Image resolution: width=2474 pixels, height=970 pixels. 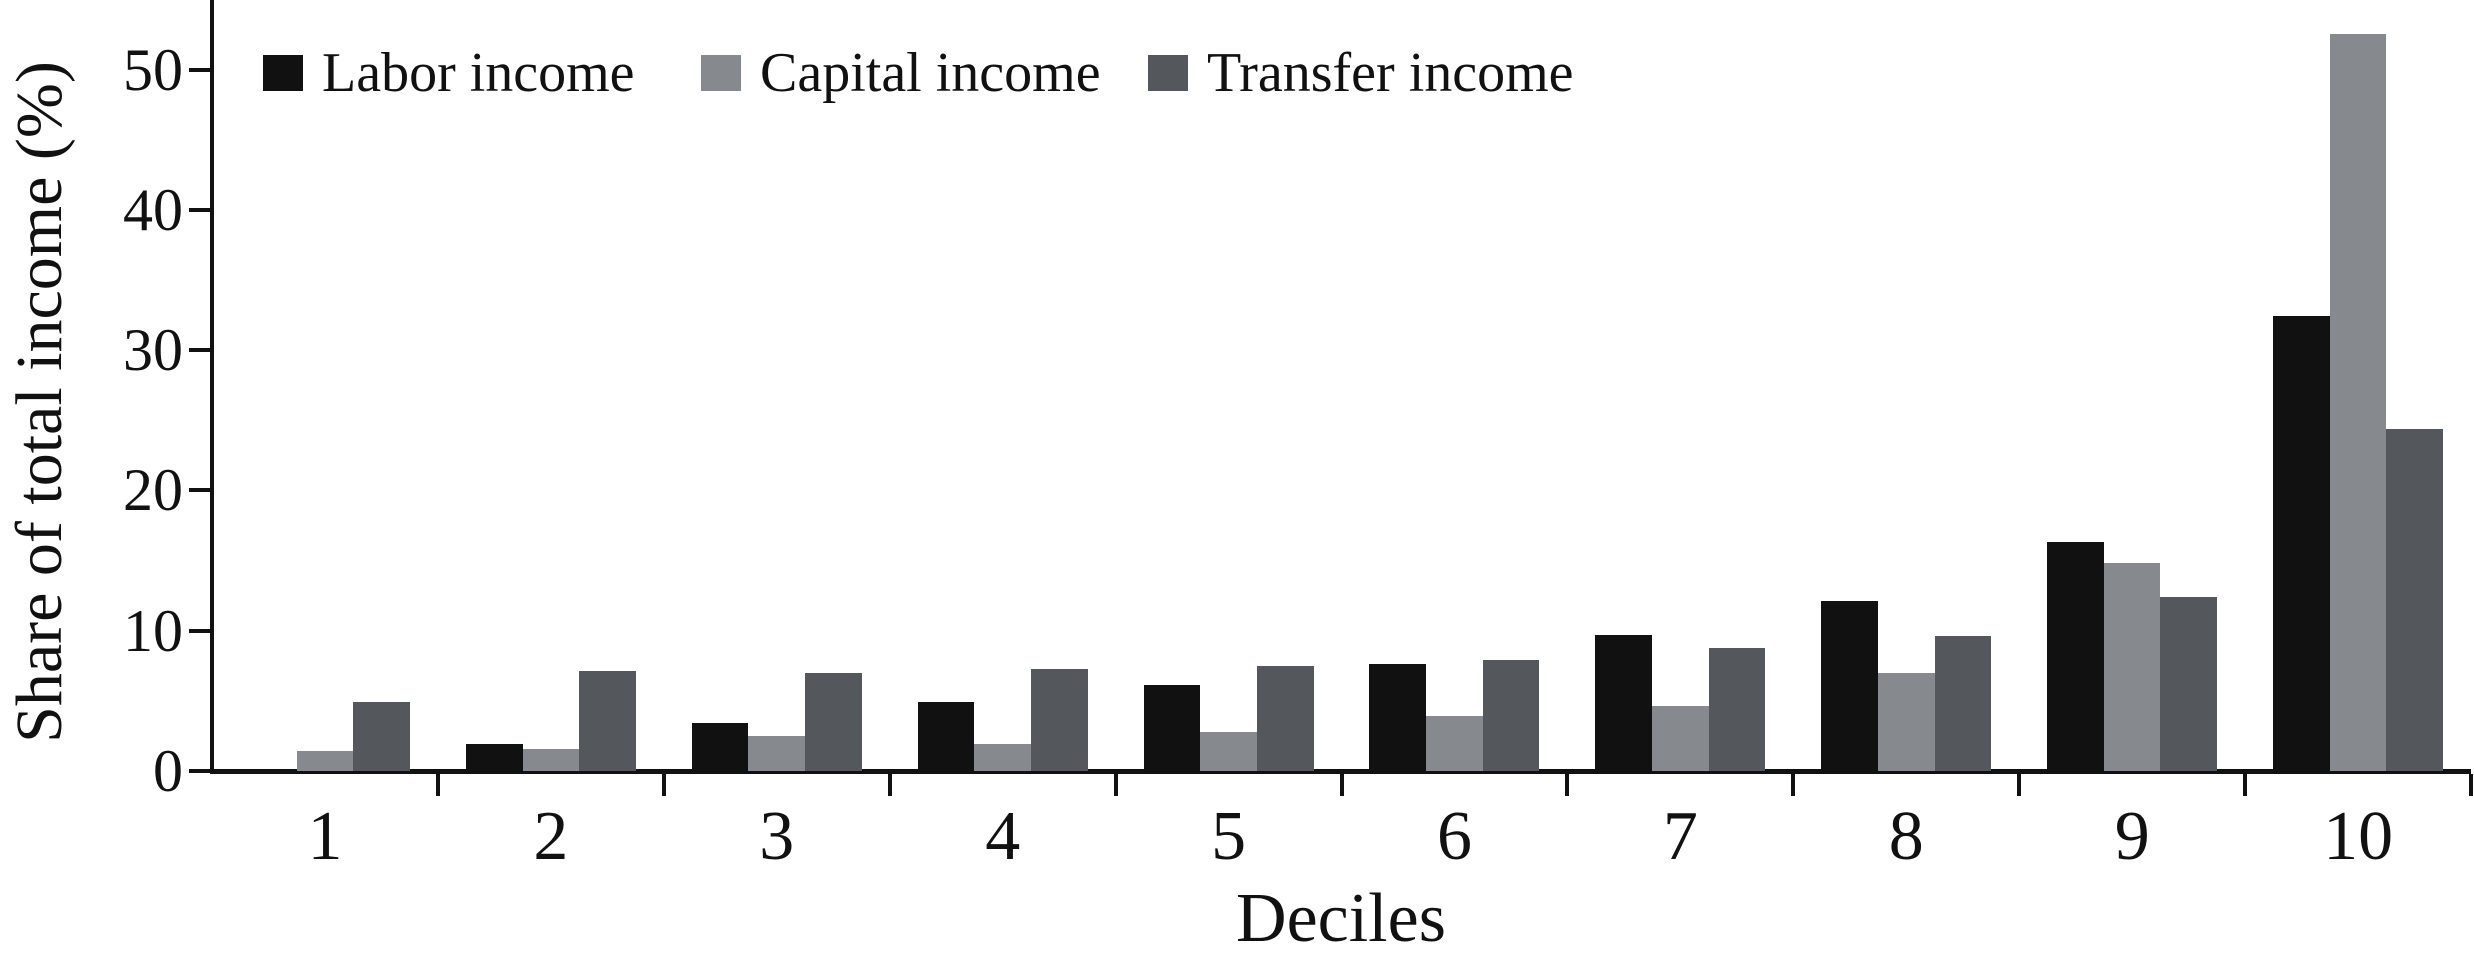 What do you see at coordinates (153, 490) in the screenshot?
I see `y-tick-label: 20` at bounding box center [153, 490].